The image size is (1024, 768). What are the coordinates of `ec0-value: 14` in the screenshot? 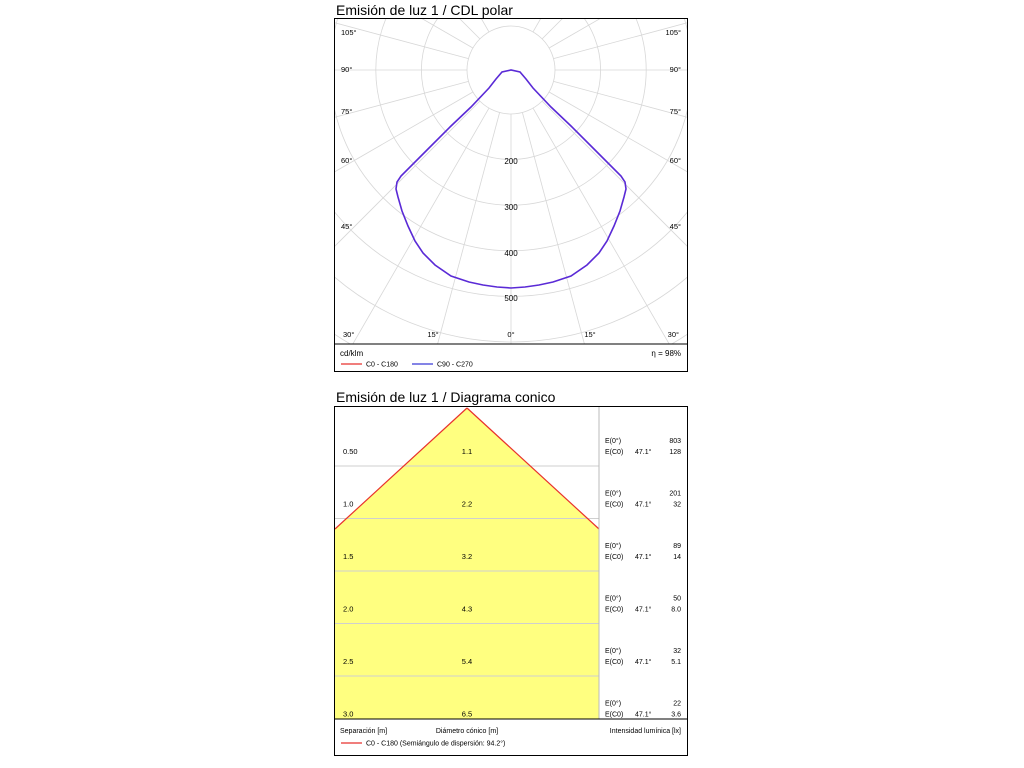 It's located at (677, 557).